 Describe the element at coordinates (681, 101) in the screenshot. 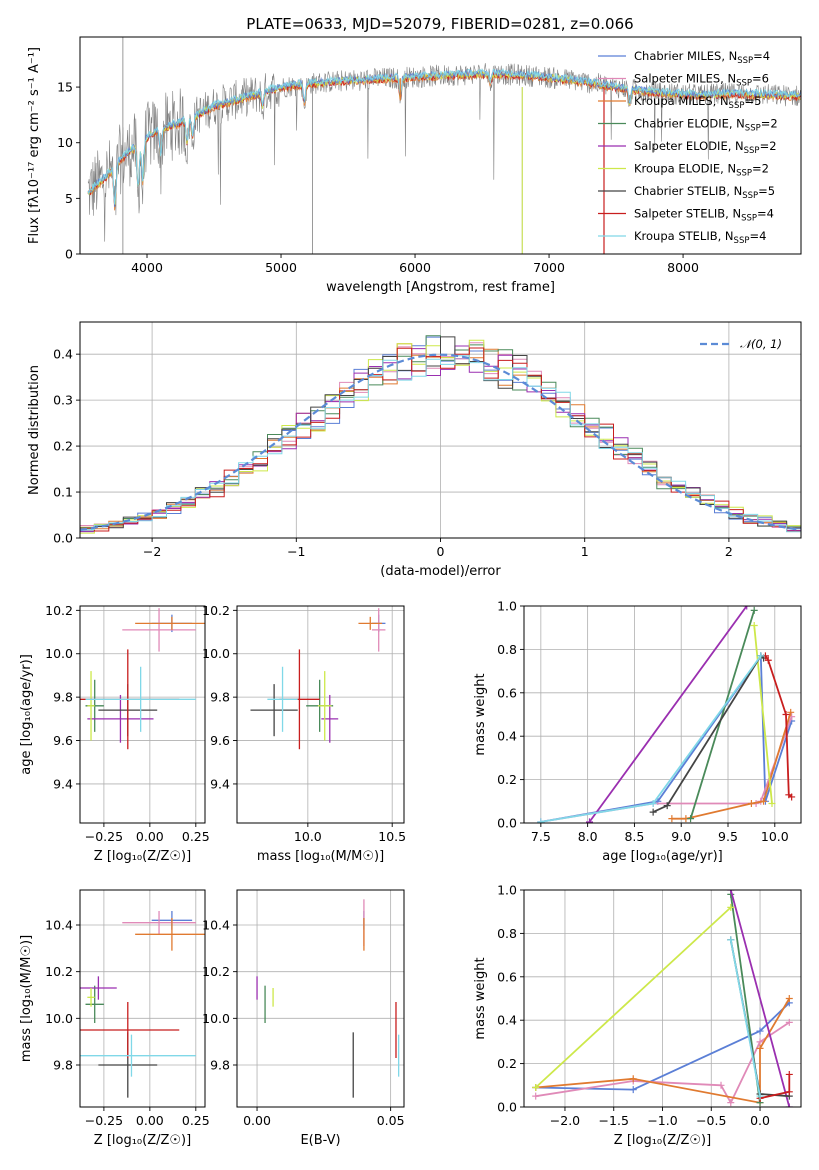

I see `legend-text: Kroupa MILES, N` at that location.